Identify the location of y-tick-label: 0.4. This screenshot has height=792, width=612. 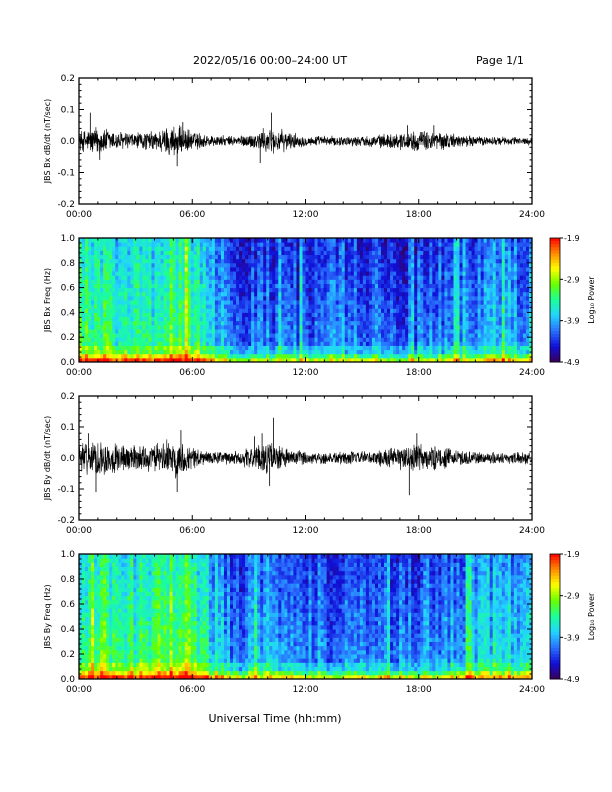
(68, 313).